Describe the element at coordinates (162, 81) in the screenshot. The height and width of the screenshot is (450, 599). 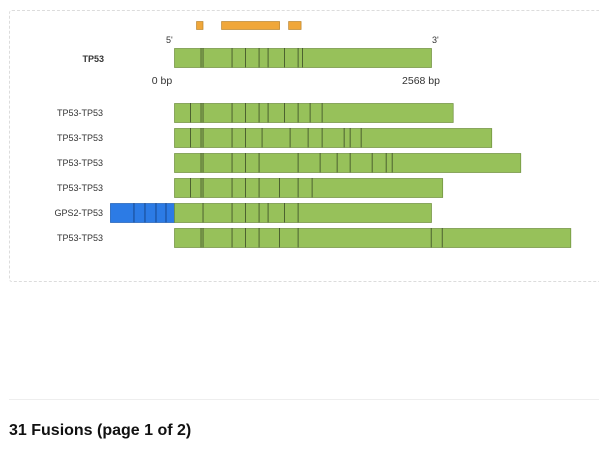
I see `start-bp-label: 0 bp` at that location.